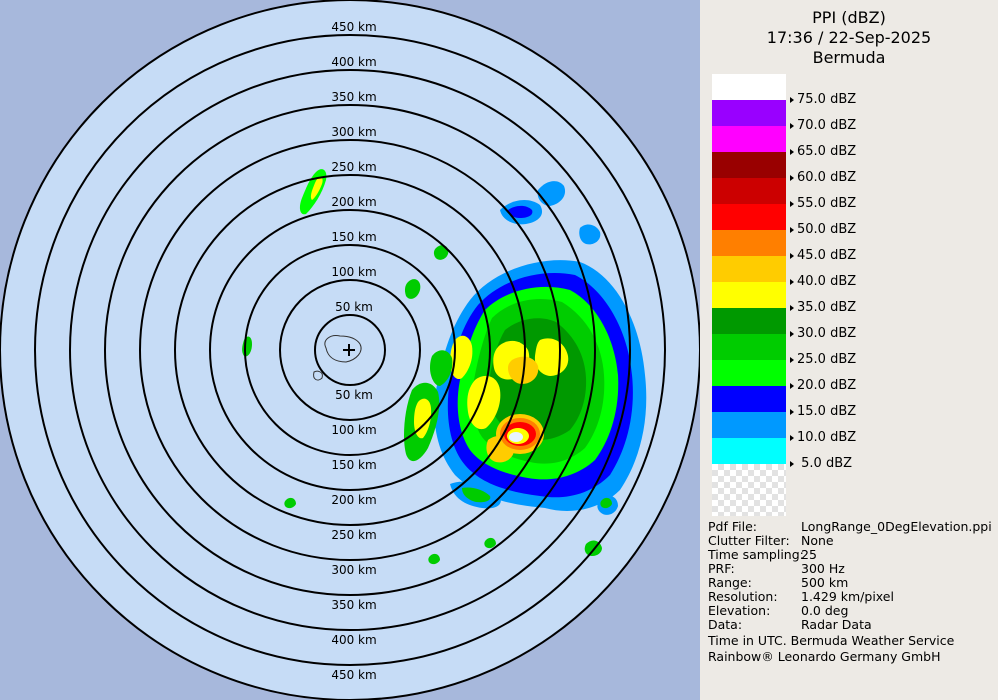 The width and height of the screenshot is (998, 700). Describe the element at coordinates (853, 582) in the screenshot. I see `metadata-row: Range: 500 km` at that location.